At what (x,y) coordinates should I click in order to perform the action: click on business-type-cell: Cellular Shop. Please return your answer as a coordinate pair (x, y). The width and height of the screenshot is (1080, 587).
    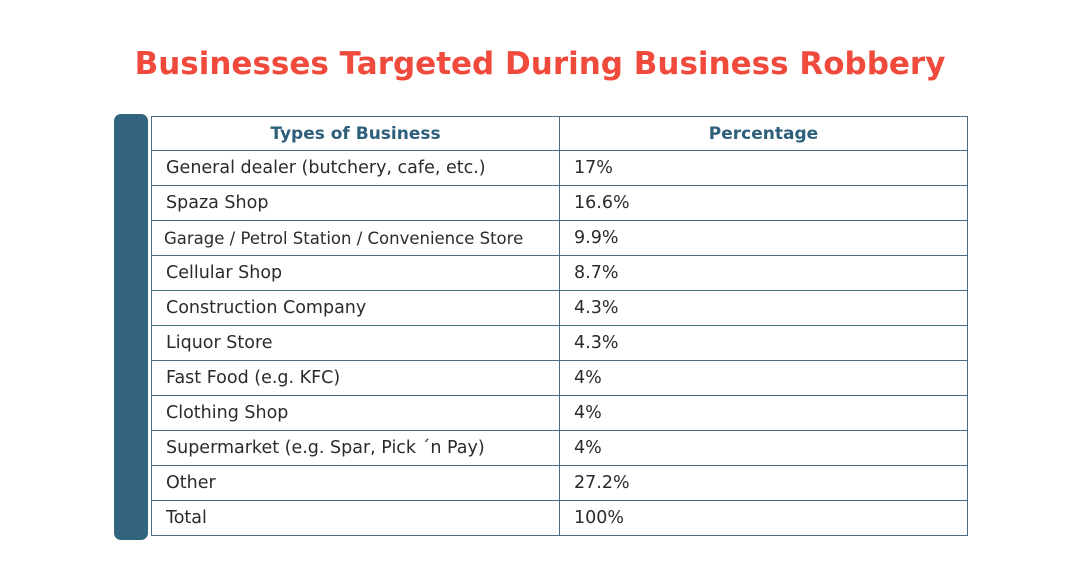
    Looking at the image, I should click on (355, 273).